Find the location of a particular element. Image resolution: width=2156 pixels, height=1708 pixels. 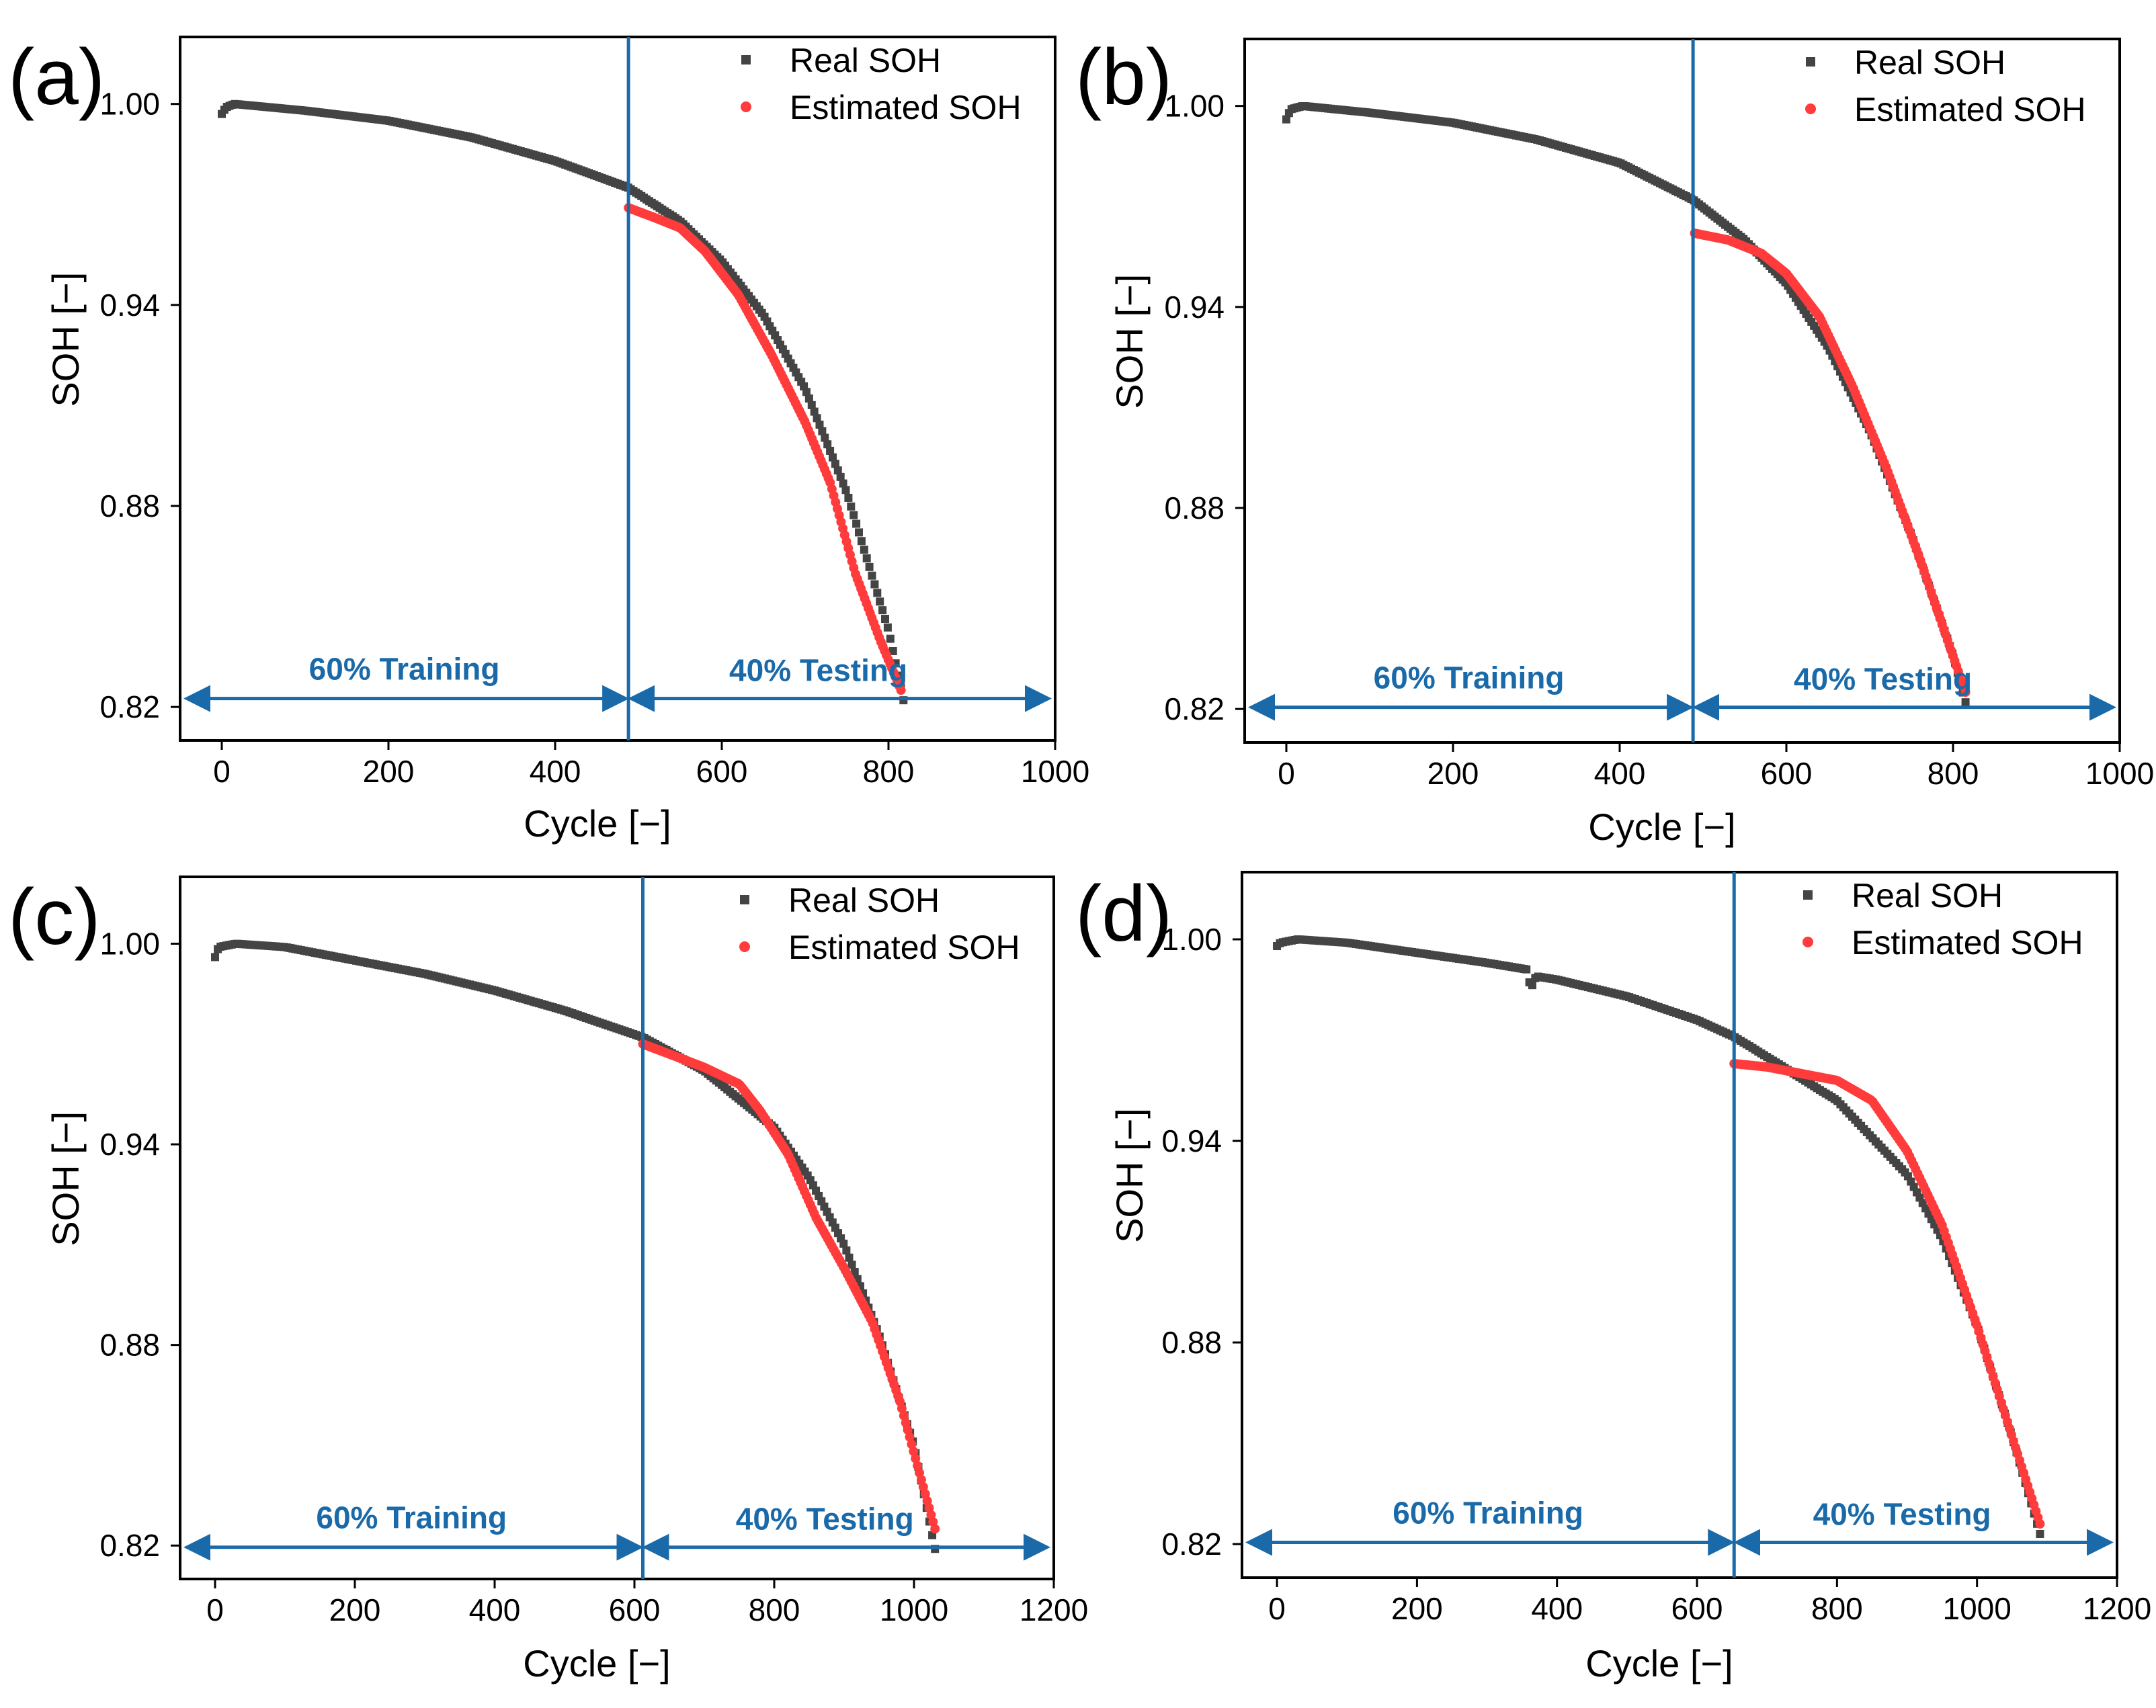

panel-label: (d) is located at coordinates (1123, 913).